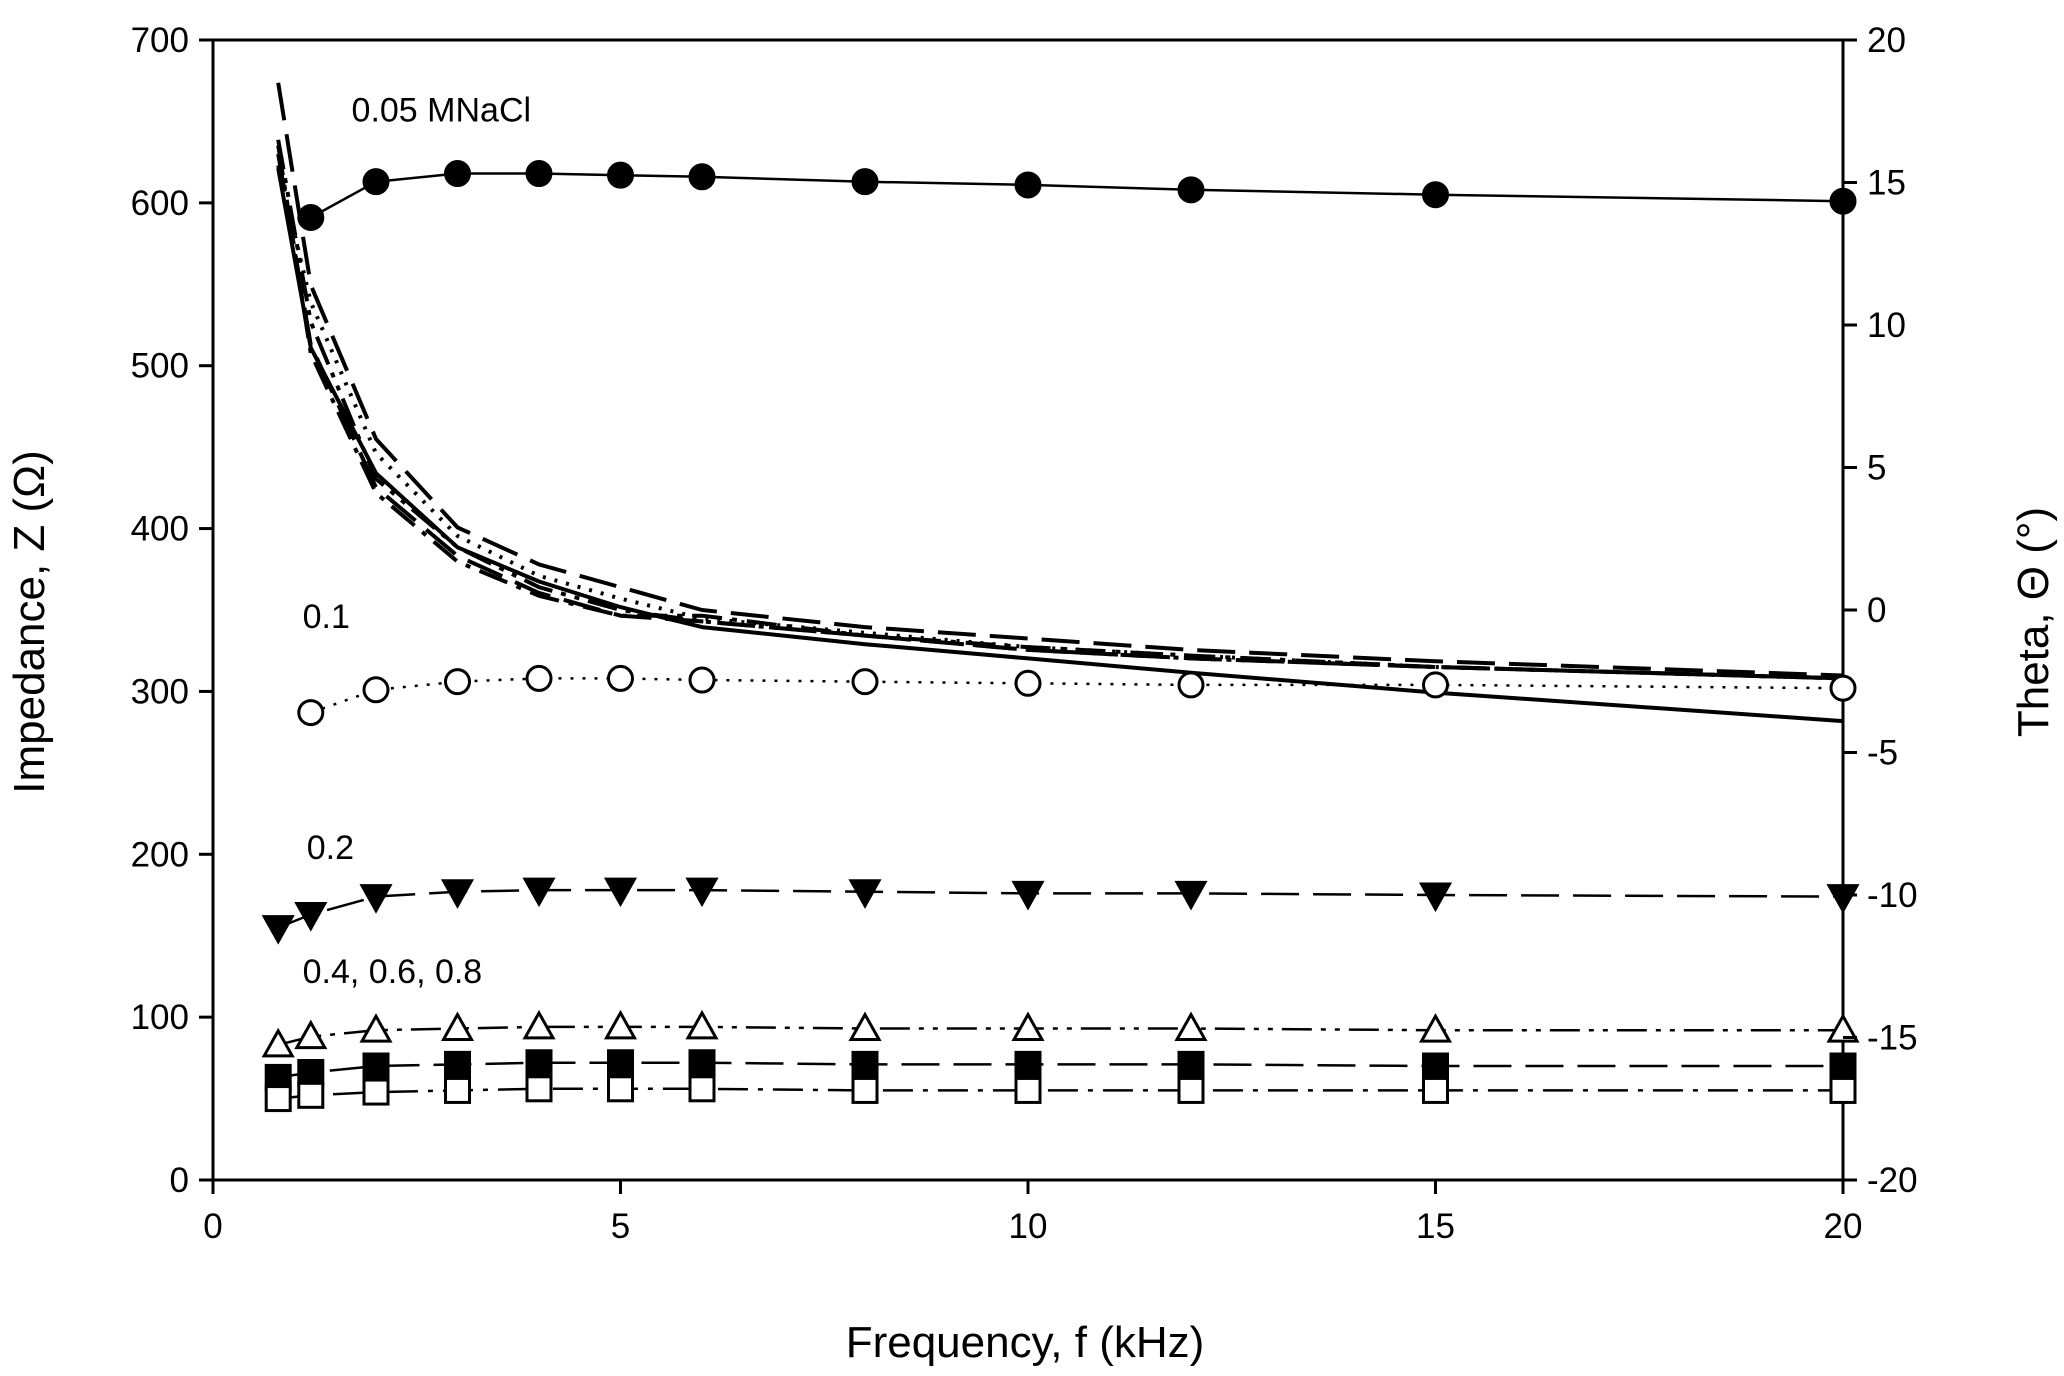  I want to click on x-tick-label: 10, so click(1028, 1226).